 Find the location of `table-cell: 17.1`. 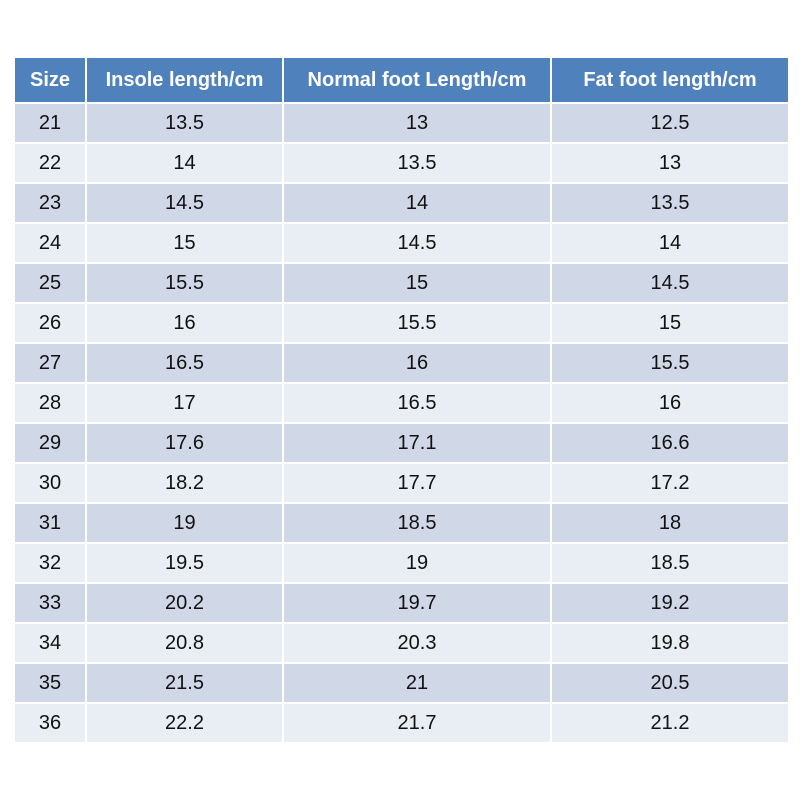

table-cell: 17.1 is located at coordinates (417, 443).